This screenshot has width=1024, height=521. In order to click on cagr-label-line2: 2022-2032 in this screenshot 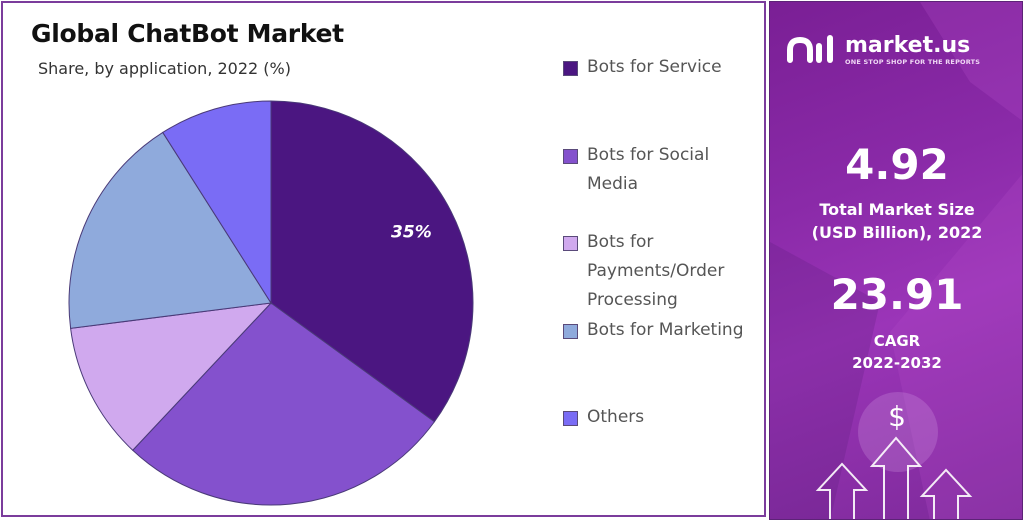, I will do `click(897, 363)`.